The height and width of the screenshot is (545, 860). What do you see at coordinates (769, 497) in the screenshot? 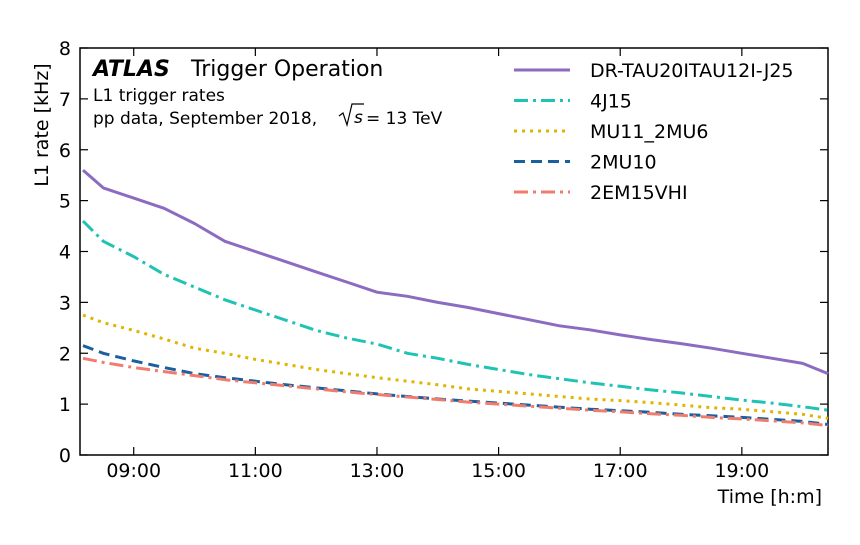
I see `x-axis-label: Time [h:m]` at bounding box center [769, 497].